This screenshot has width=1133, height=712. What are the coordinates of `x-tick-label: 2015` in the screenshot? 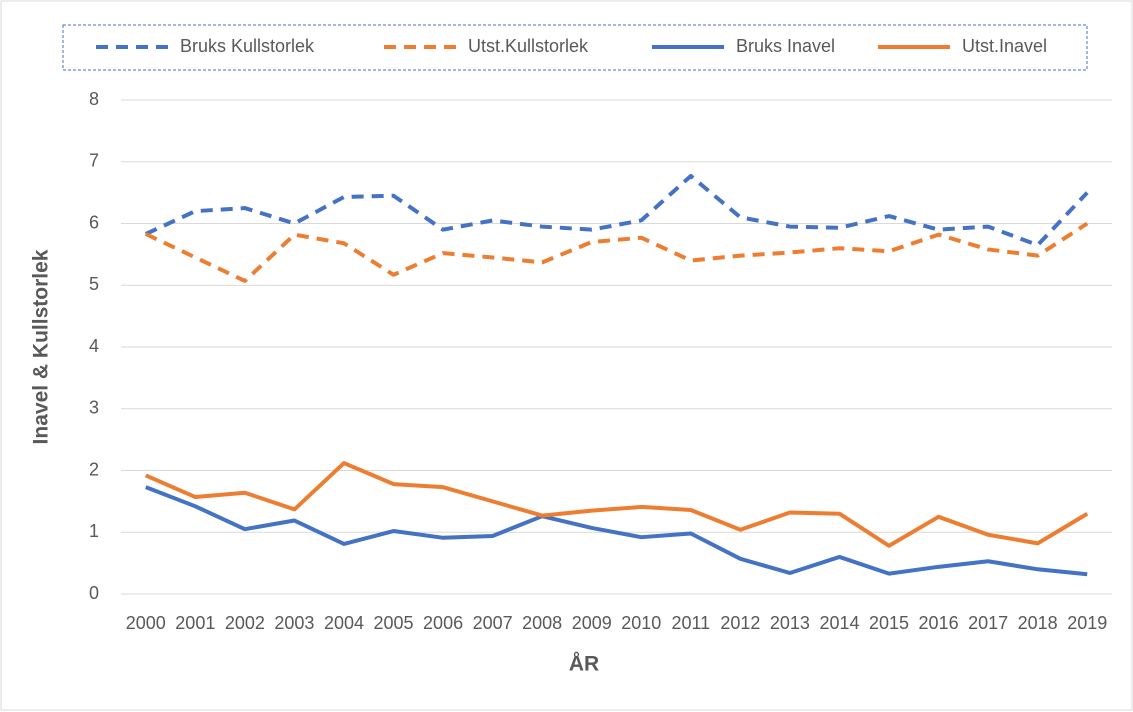 It's located at (889, 623).